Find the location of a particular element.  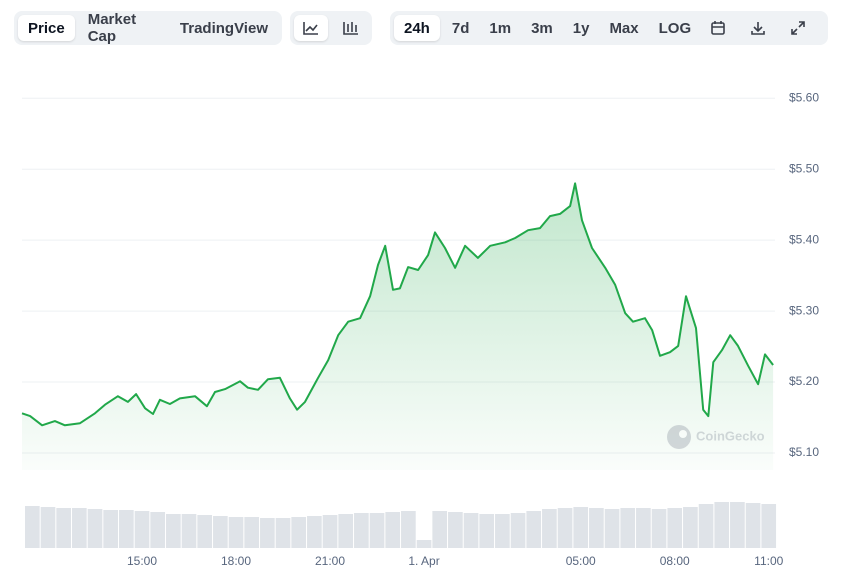

y-tick-label: $5.20 is located at coordinates (804, 381).